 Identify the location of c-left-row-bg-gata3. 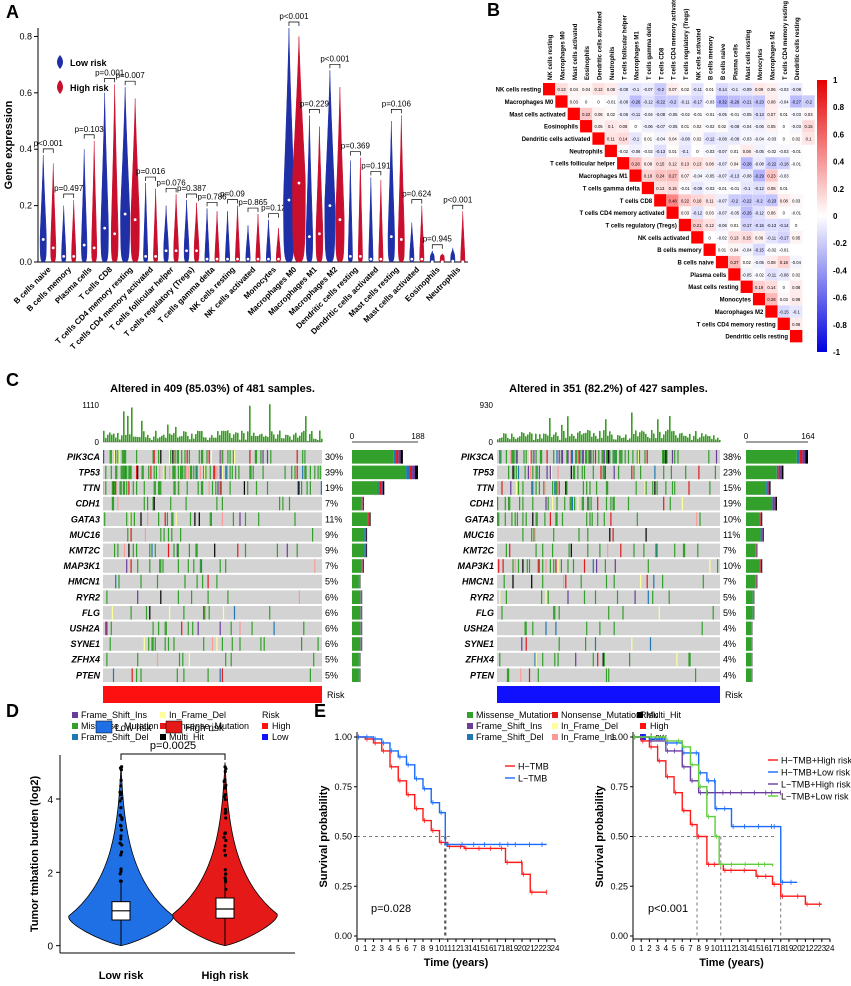
(212, 519).